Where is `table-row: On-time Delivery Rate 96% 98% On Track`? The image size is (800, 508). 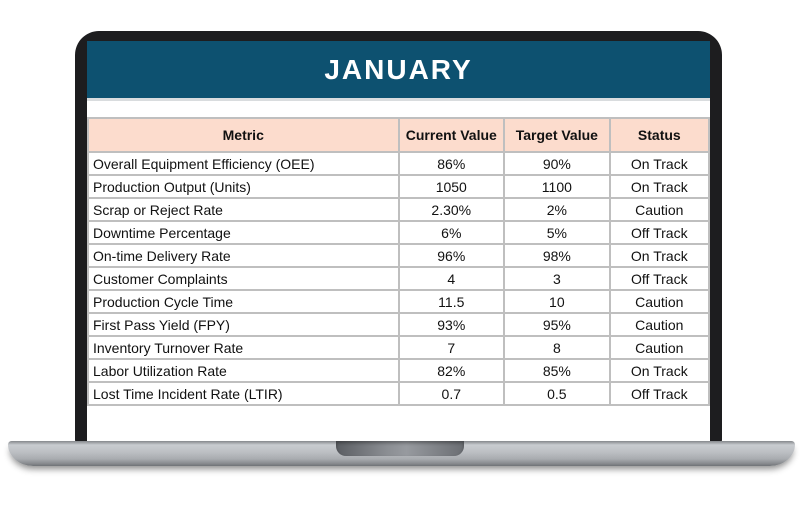
table-row: On-time Delivery Rate 96% 98% On Track is located at coordinates (398, 255).